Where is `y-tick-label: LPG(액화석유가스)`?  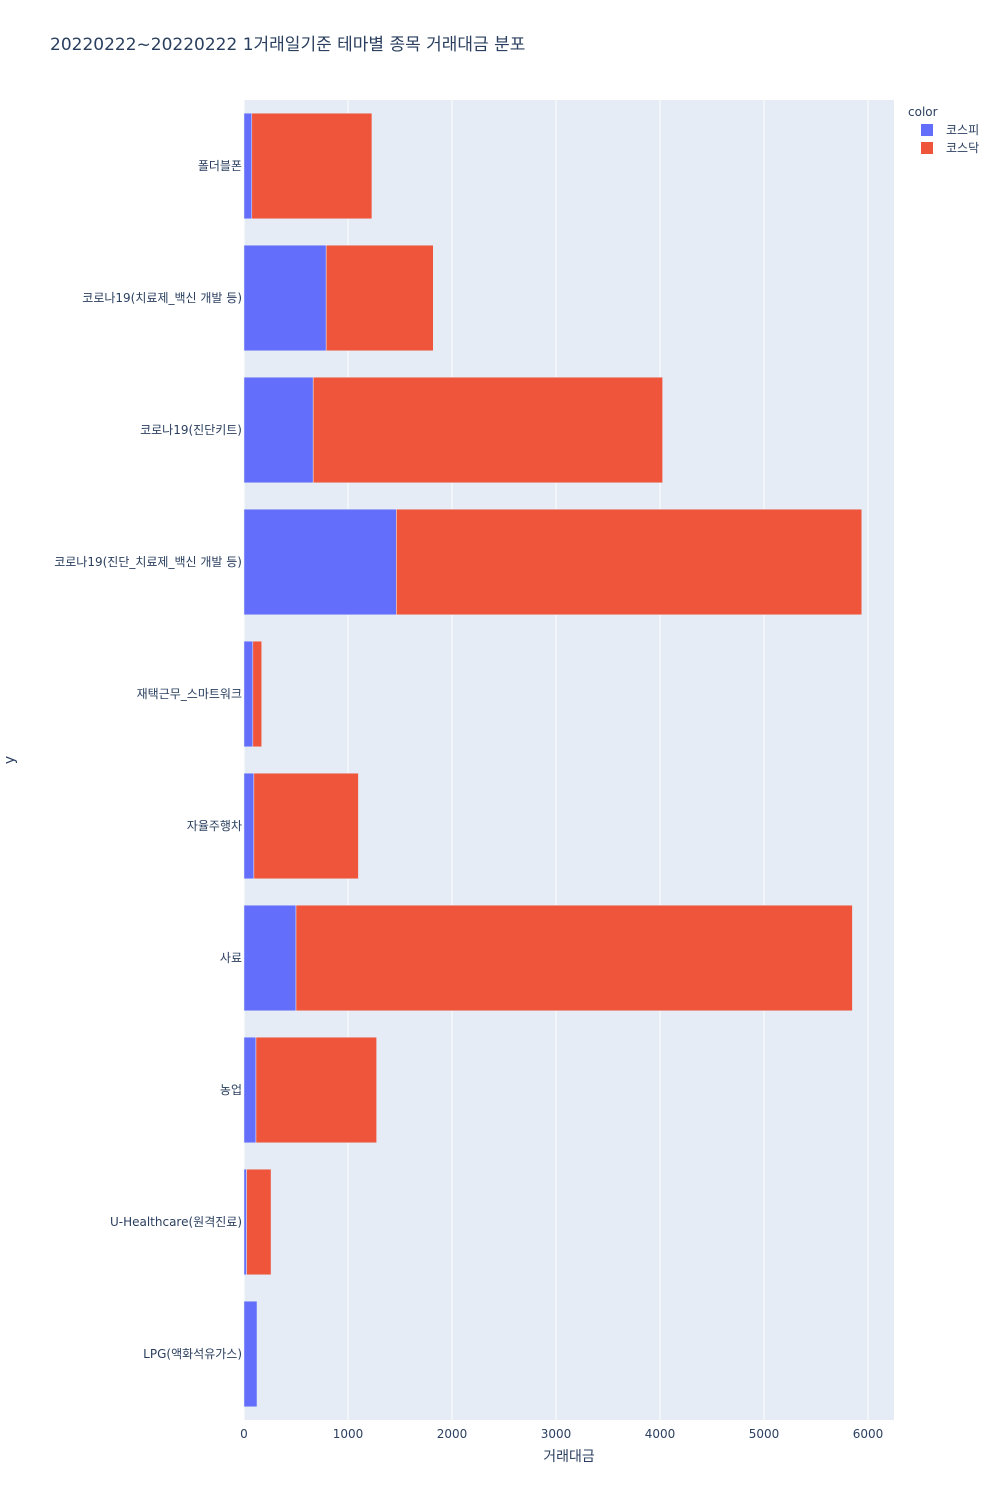 y-tick-label: LPG(액화석유가스) is located at coordinates (192, 1354).